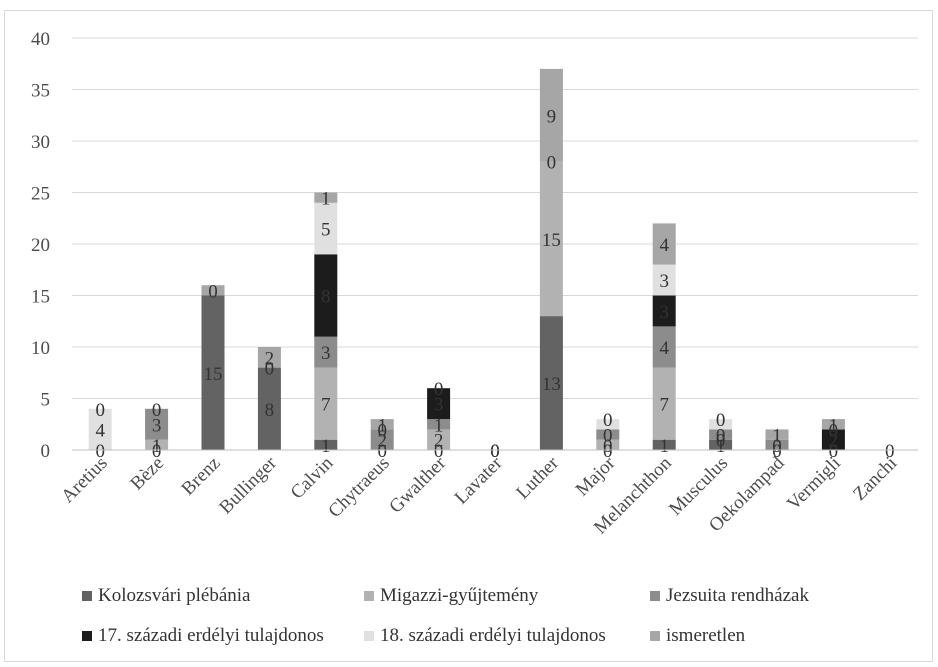 This screenshot has height=667, width=938. Describe the element at coordinates (40, 245) in the screenshot. I see `y-tick-label: 20` at that location.